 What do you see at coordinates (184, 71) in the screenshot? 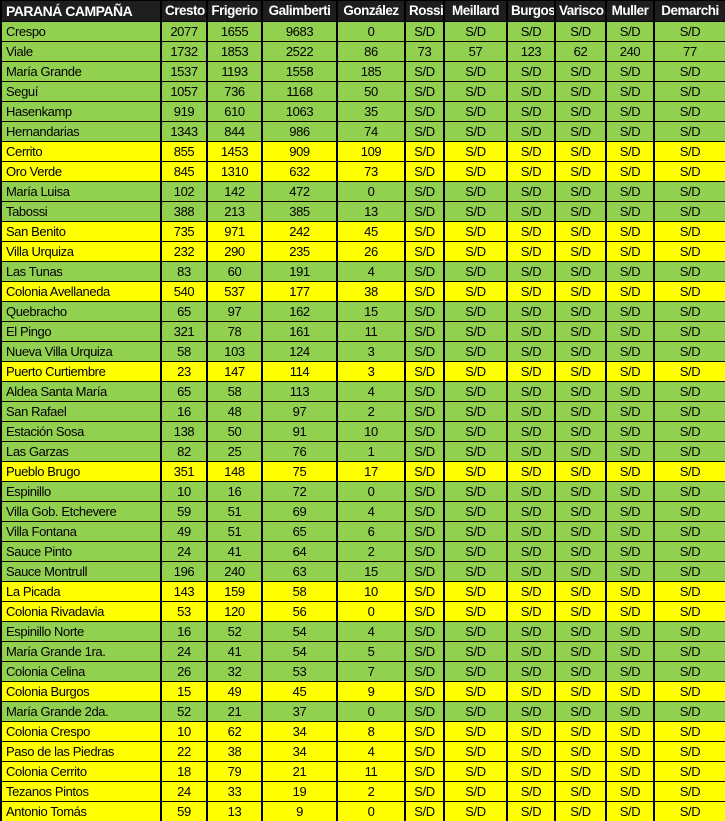
I see `data-cell: 1537` at bounding box center [184, 71].